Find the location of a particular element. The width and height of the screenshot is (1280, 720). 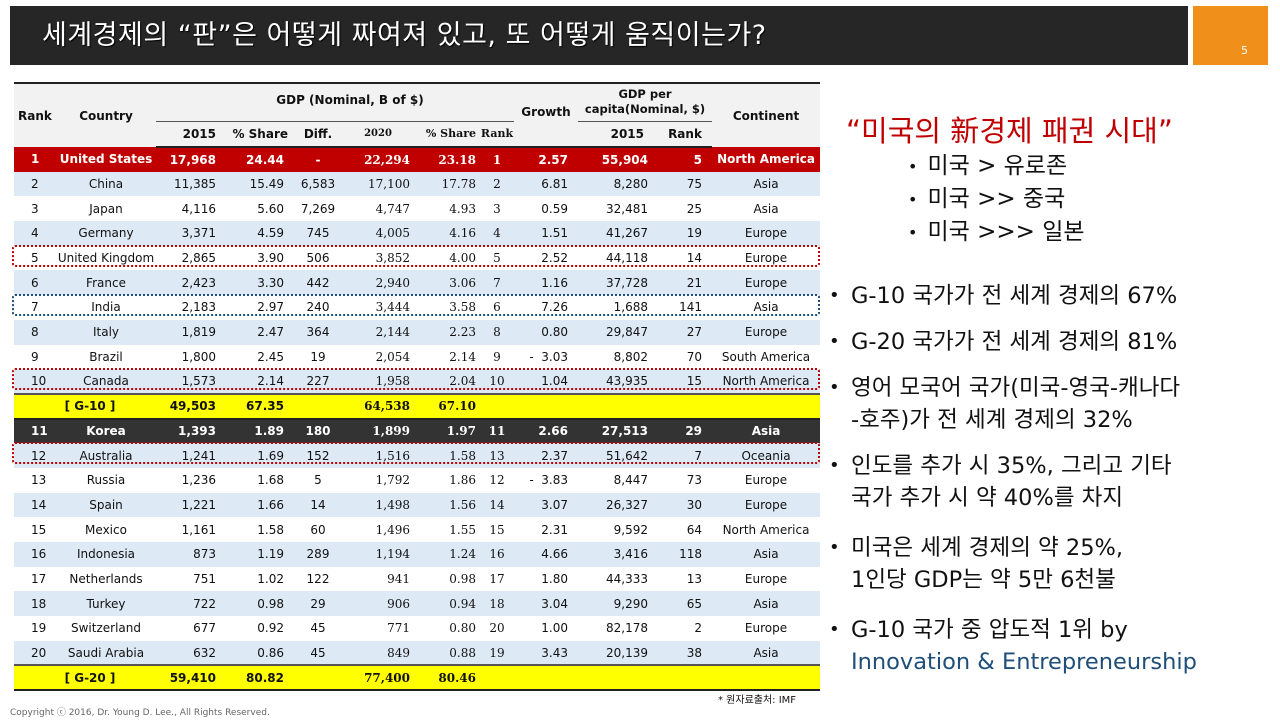

cell-share2015: 1.89 is located at coordinates (260, 431).